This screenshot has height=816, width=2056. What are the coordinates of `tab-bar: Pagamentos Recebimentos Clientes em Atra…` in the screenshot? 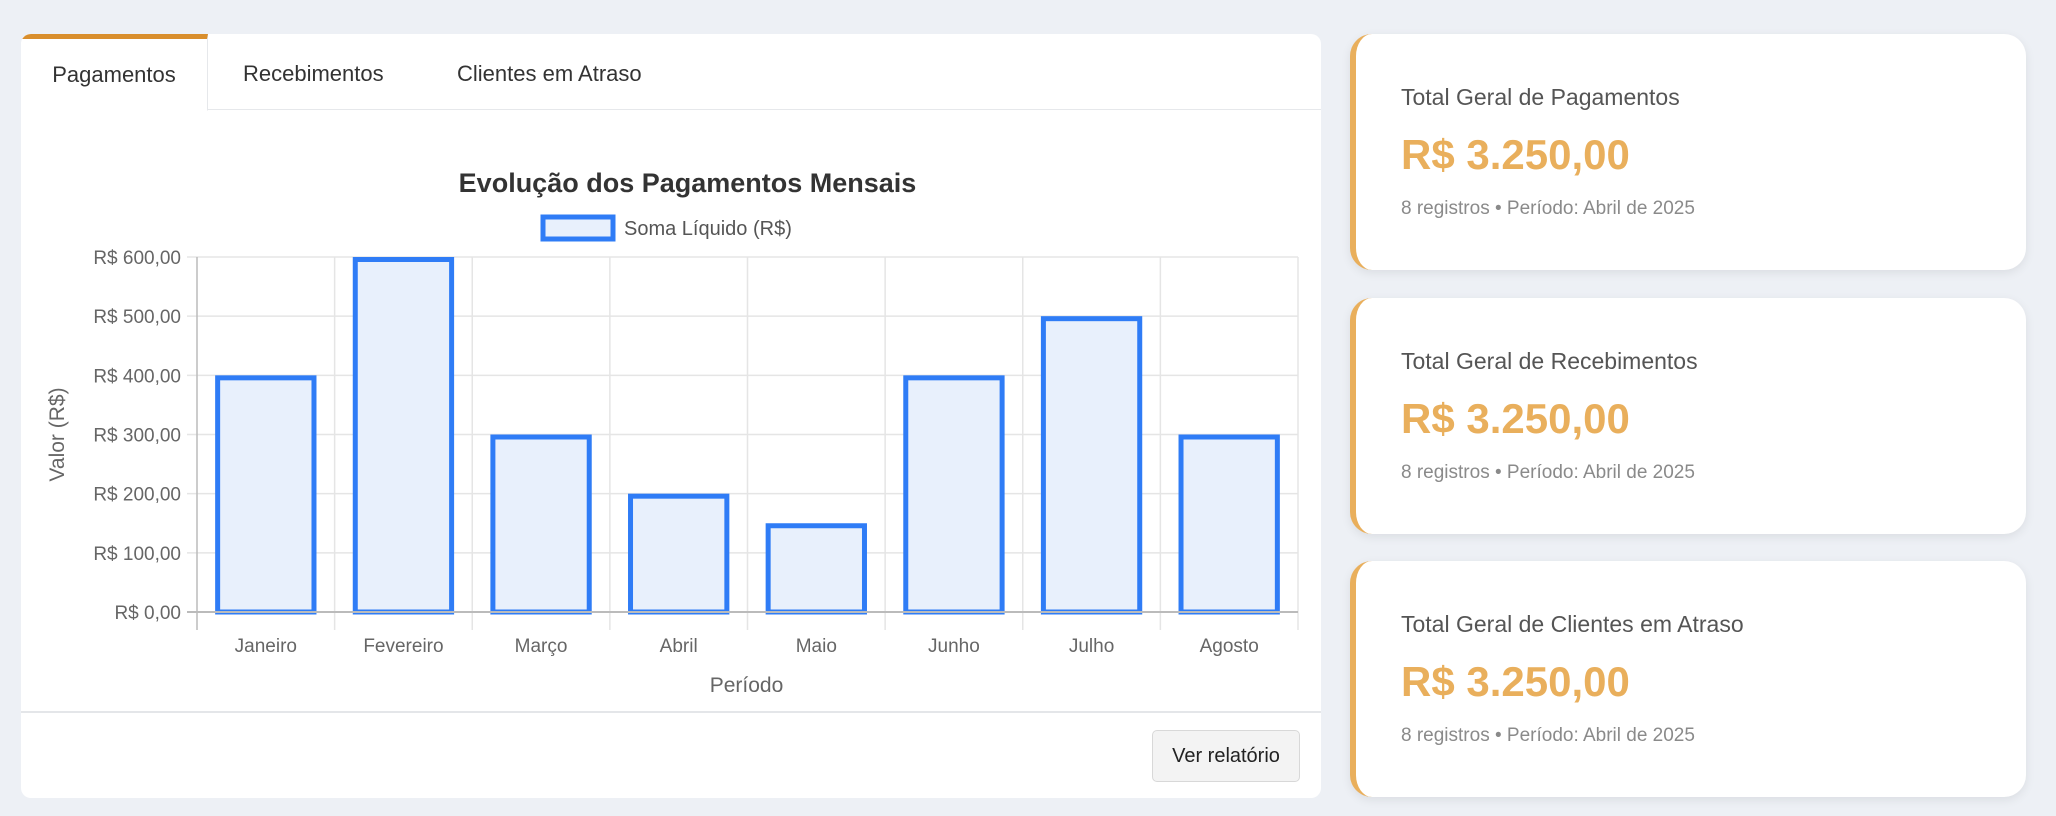 It's located at (671, 72).